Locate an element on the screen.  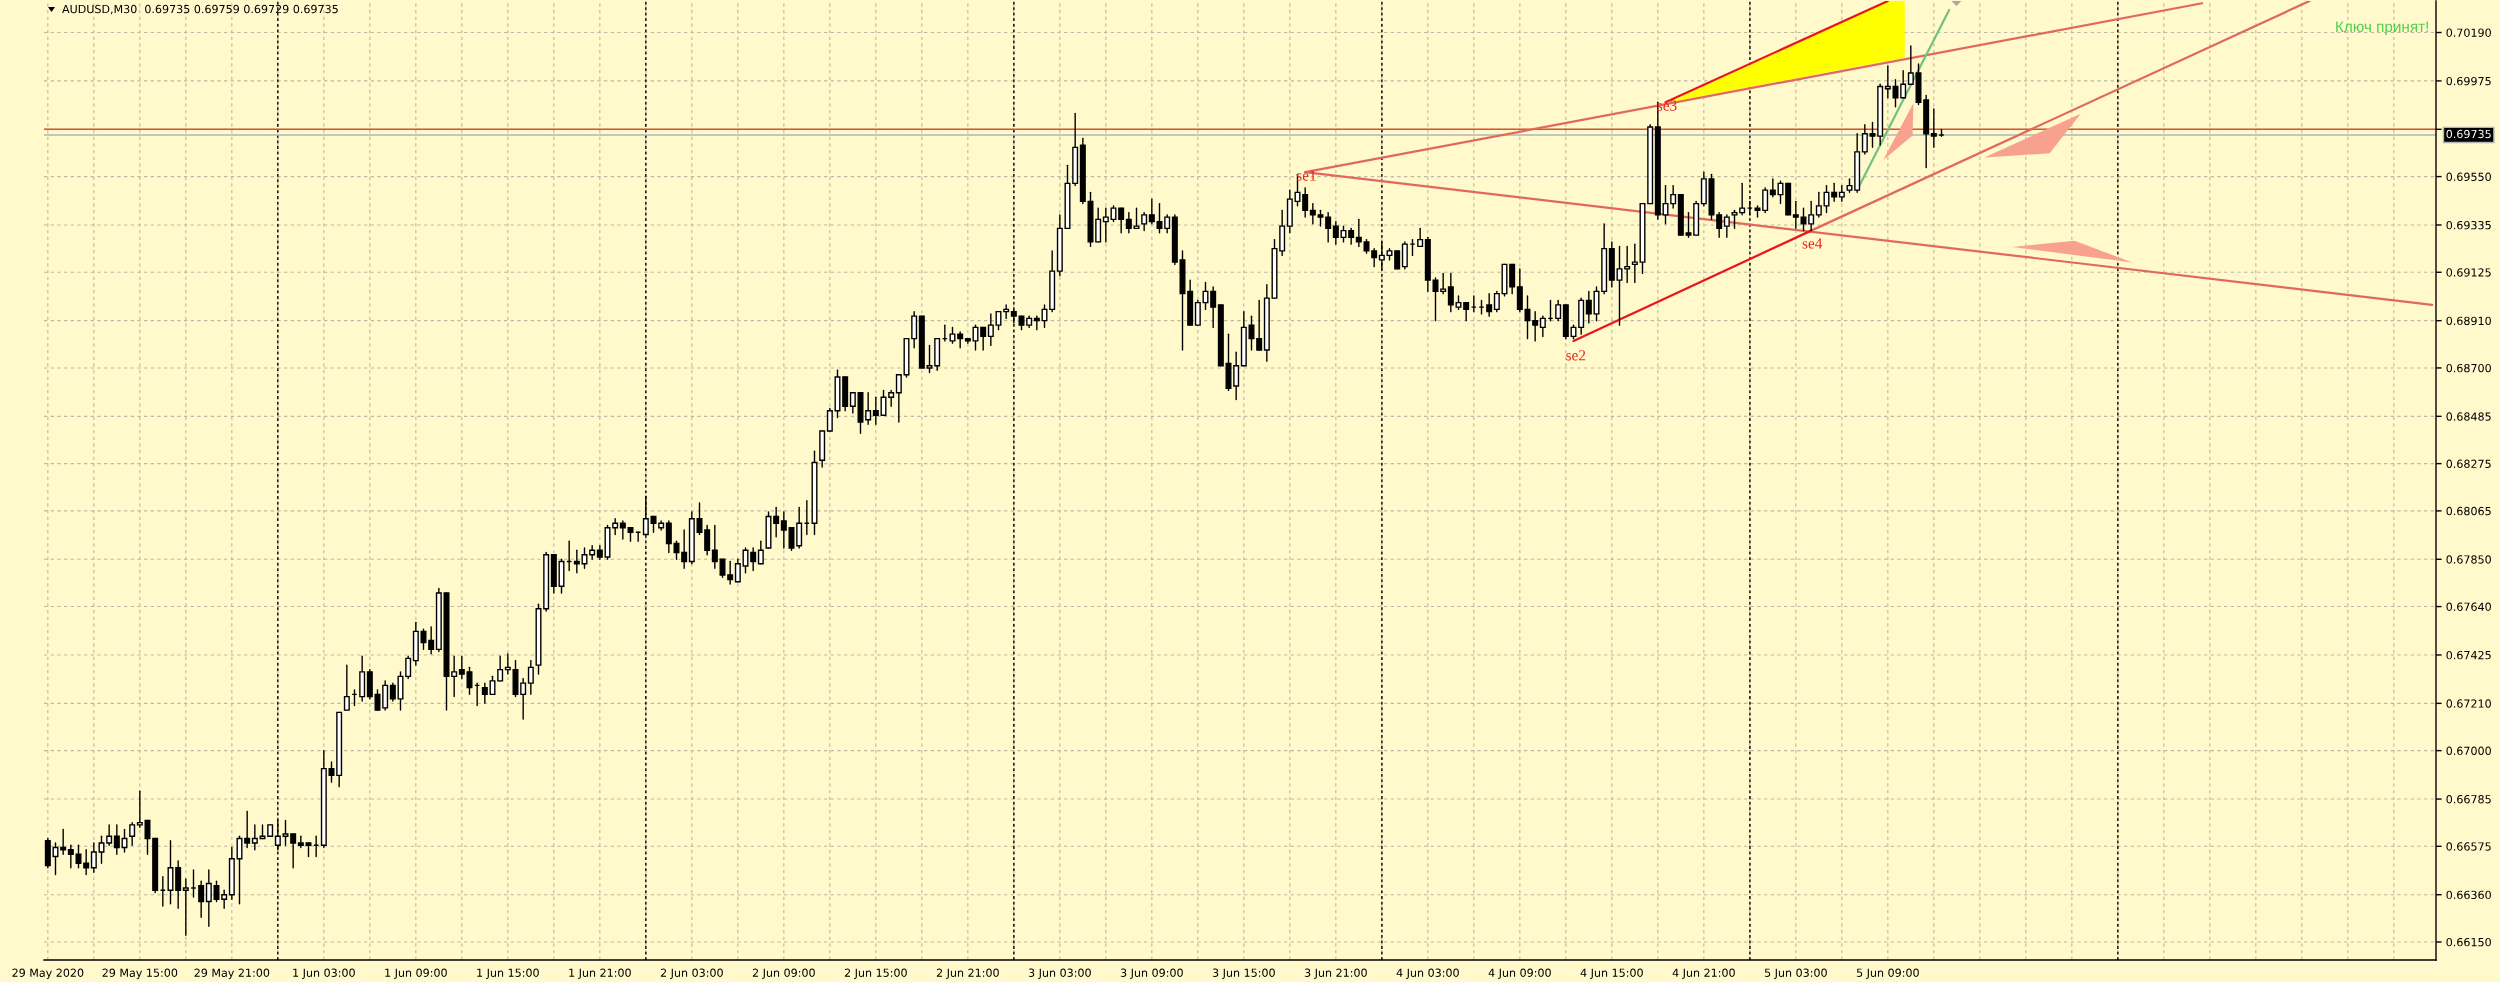
x-tick-label: 3 Jun 15:00 is located at coordinates (1243, 973).